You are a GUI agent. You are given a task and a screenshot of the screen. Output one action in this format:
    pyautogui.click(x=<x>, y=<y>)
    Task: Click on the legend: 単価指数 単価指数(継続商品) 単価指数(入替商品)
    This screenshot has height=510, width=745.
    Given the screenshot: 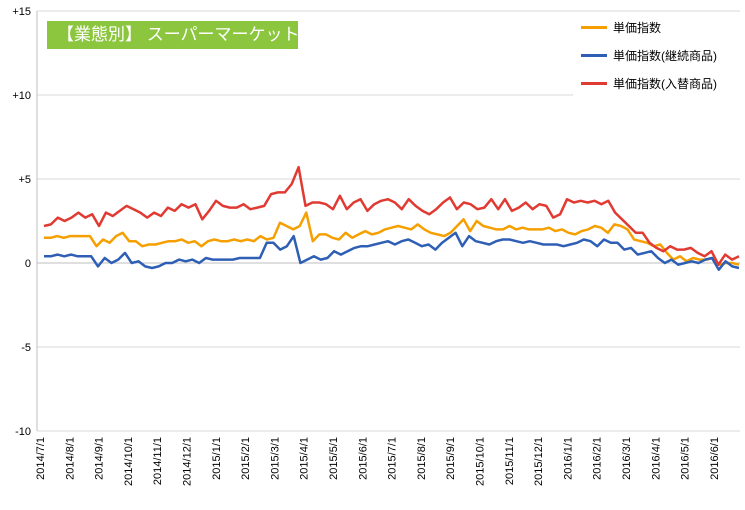 What is the action you would take?
    pyautogui.click(x=659, y=55)
    